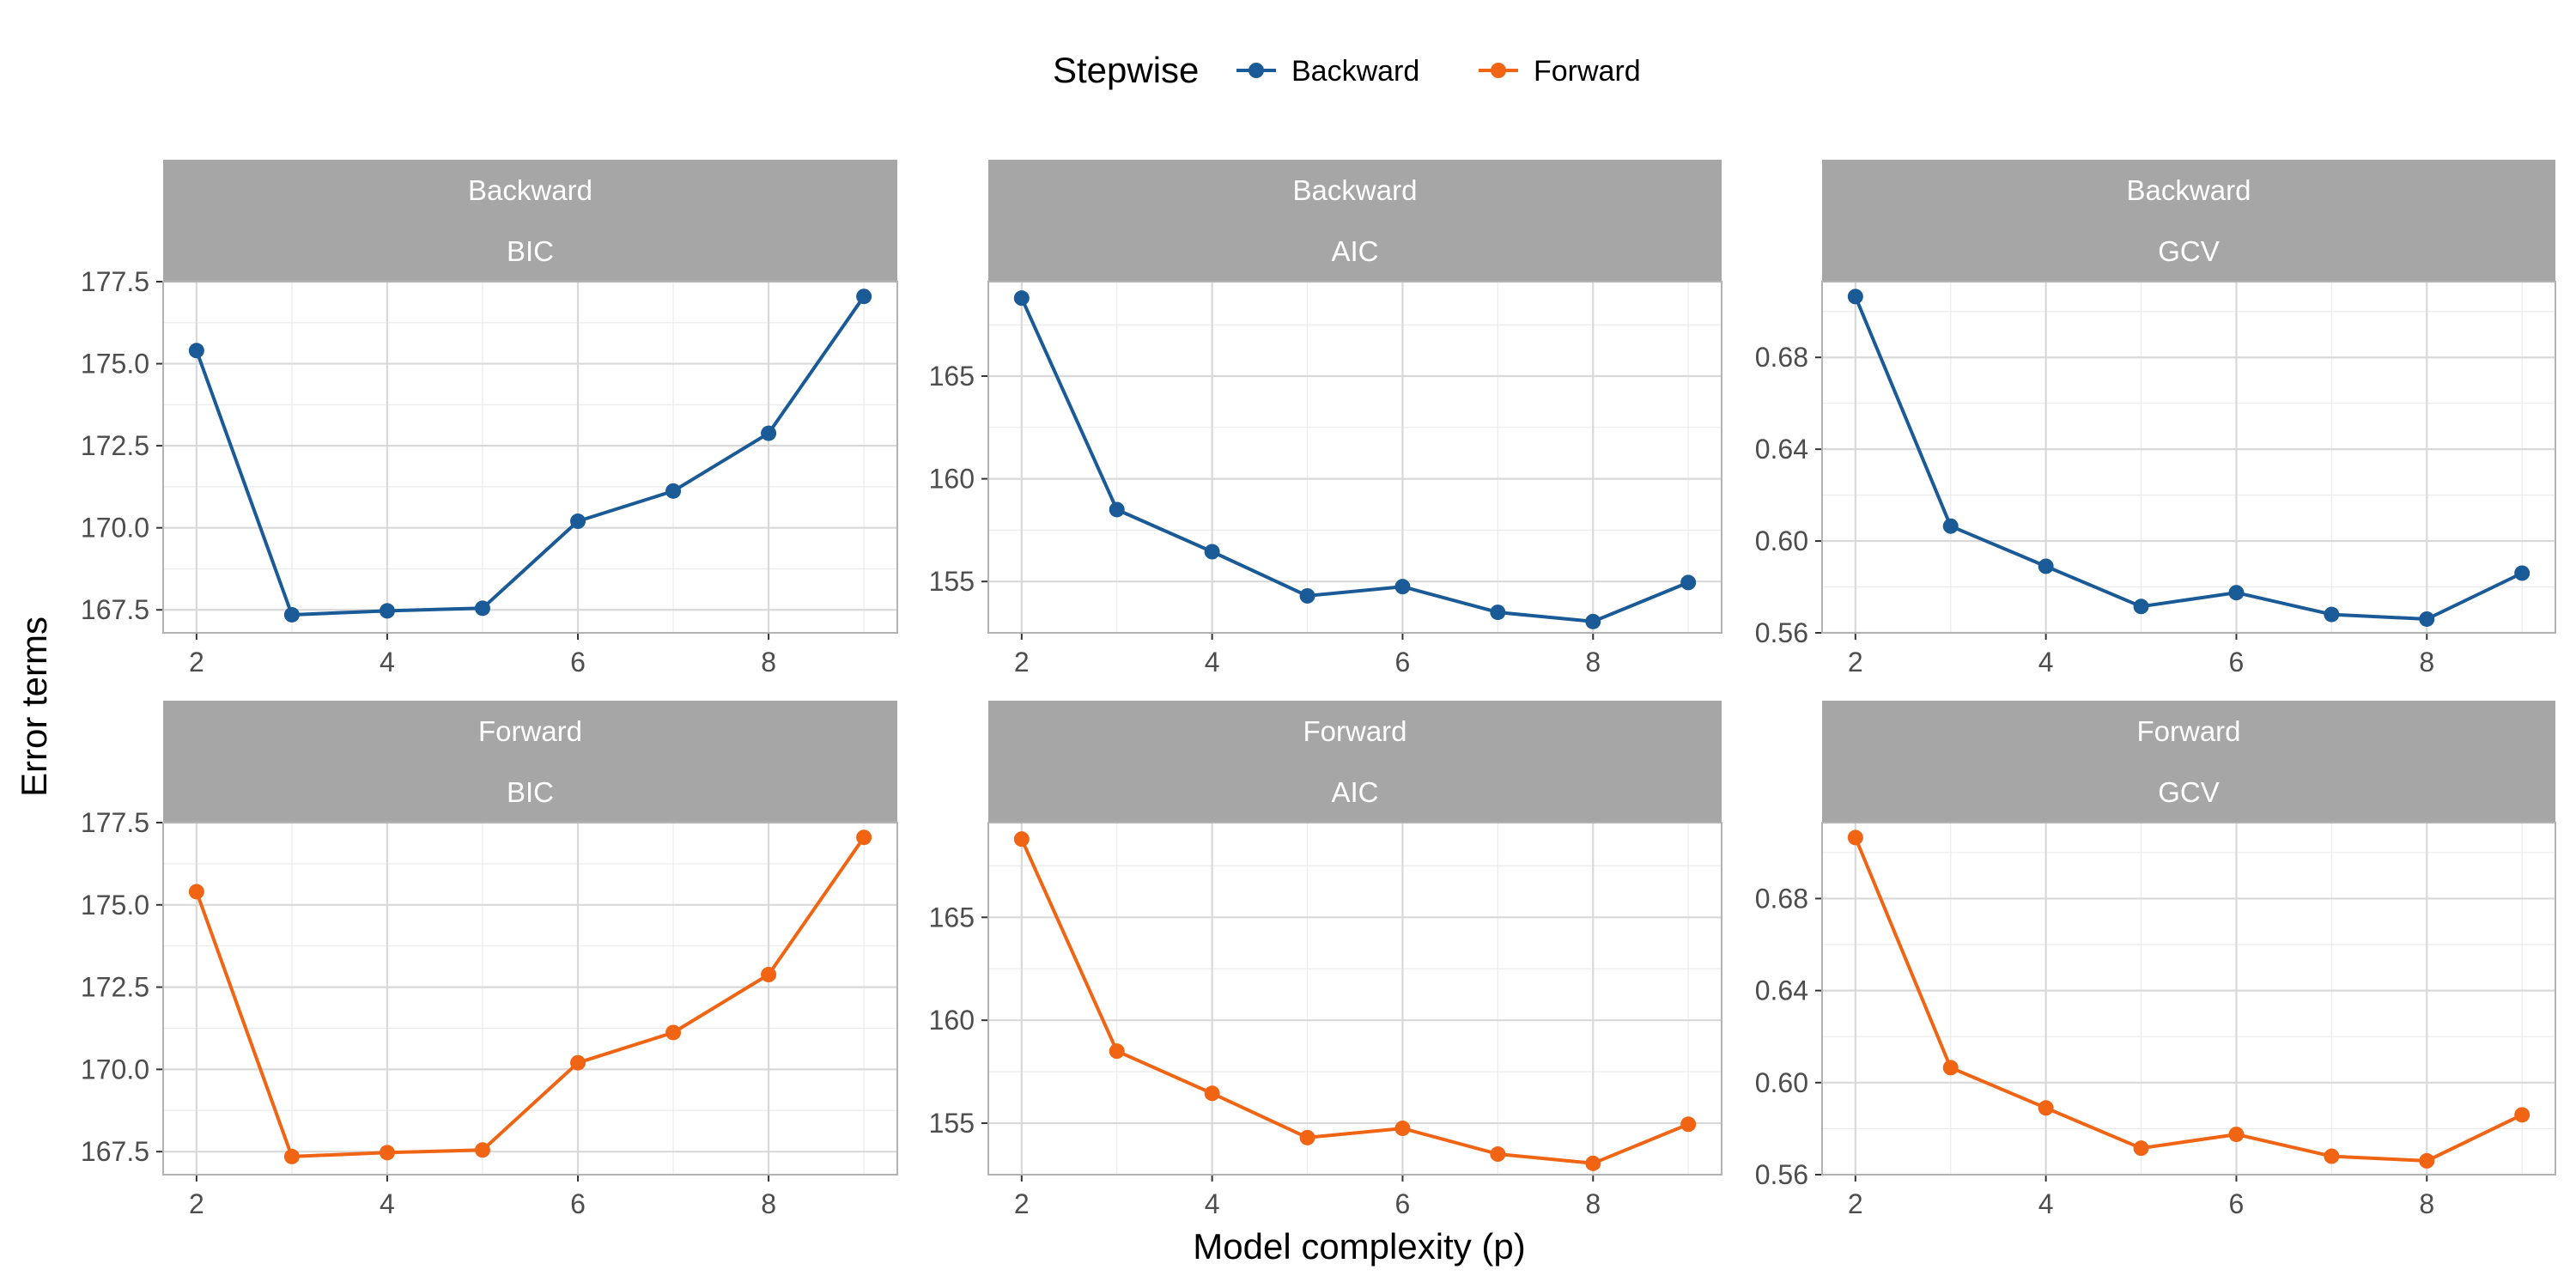  Describe the element at coordinates (115, 987) in the screenshot. I see `y-tick-label: 172.5` at that location.